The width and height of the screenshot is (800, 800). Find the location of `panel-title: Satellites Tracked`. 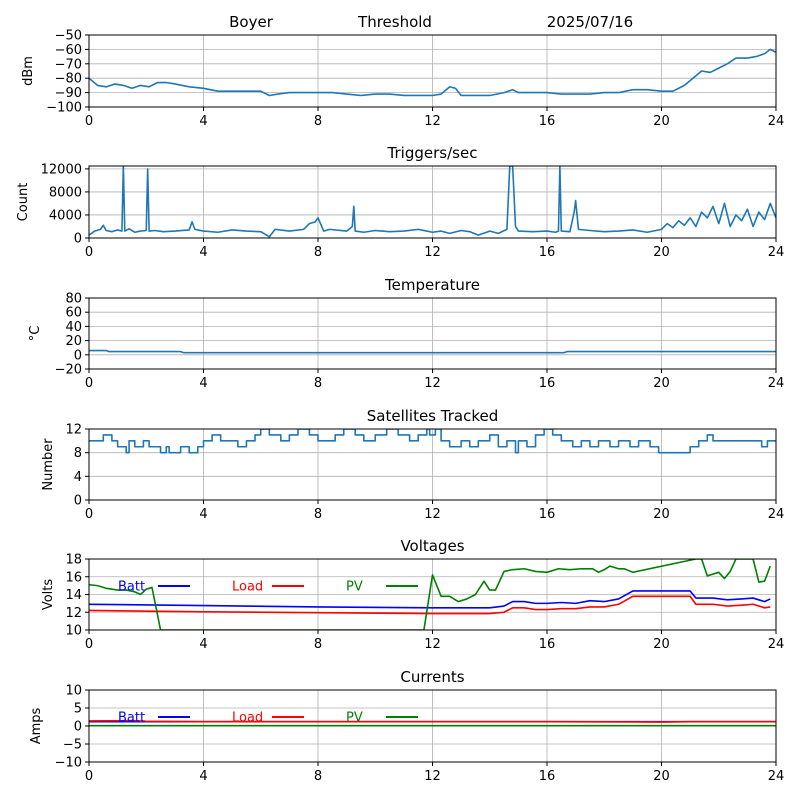

panel-title: Satellites Tracked is located at coordinates (432, 416).